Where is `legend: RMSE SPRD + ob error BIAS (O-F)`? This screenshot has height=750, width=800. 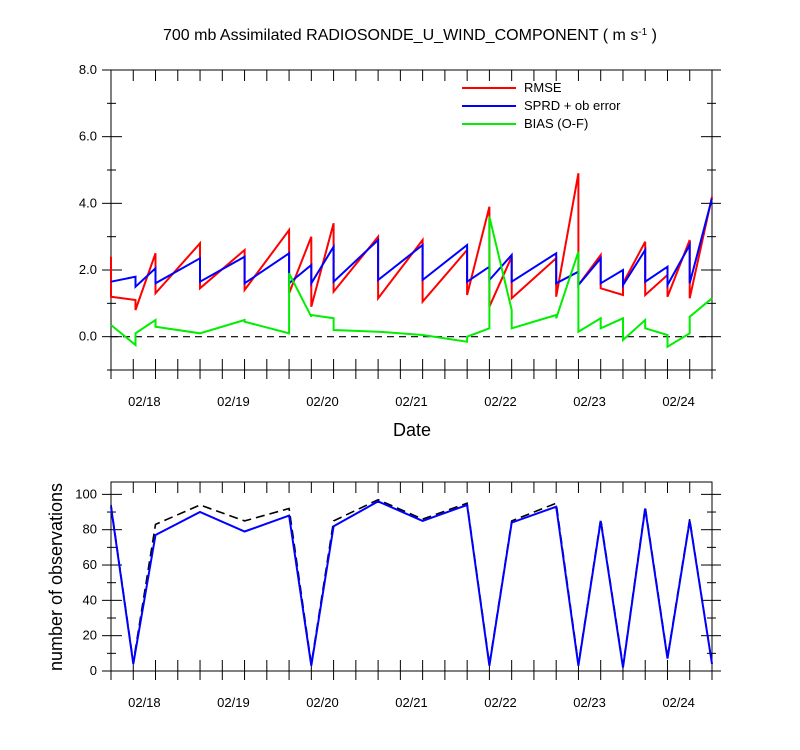
legend: RMSE SPRD + ob error BIAS (O-F) is located at coordinates (541, 105).